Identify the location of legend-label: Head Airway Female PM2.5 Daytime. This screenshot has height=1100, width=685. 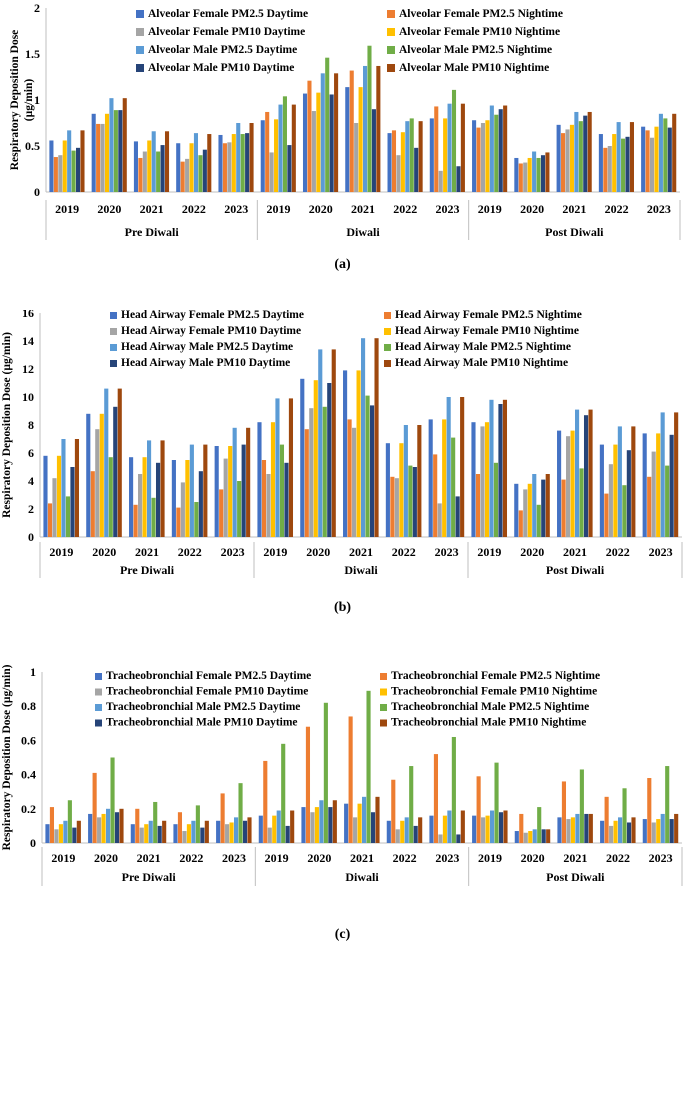
(212, 315).